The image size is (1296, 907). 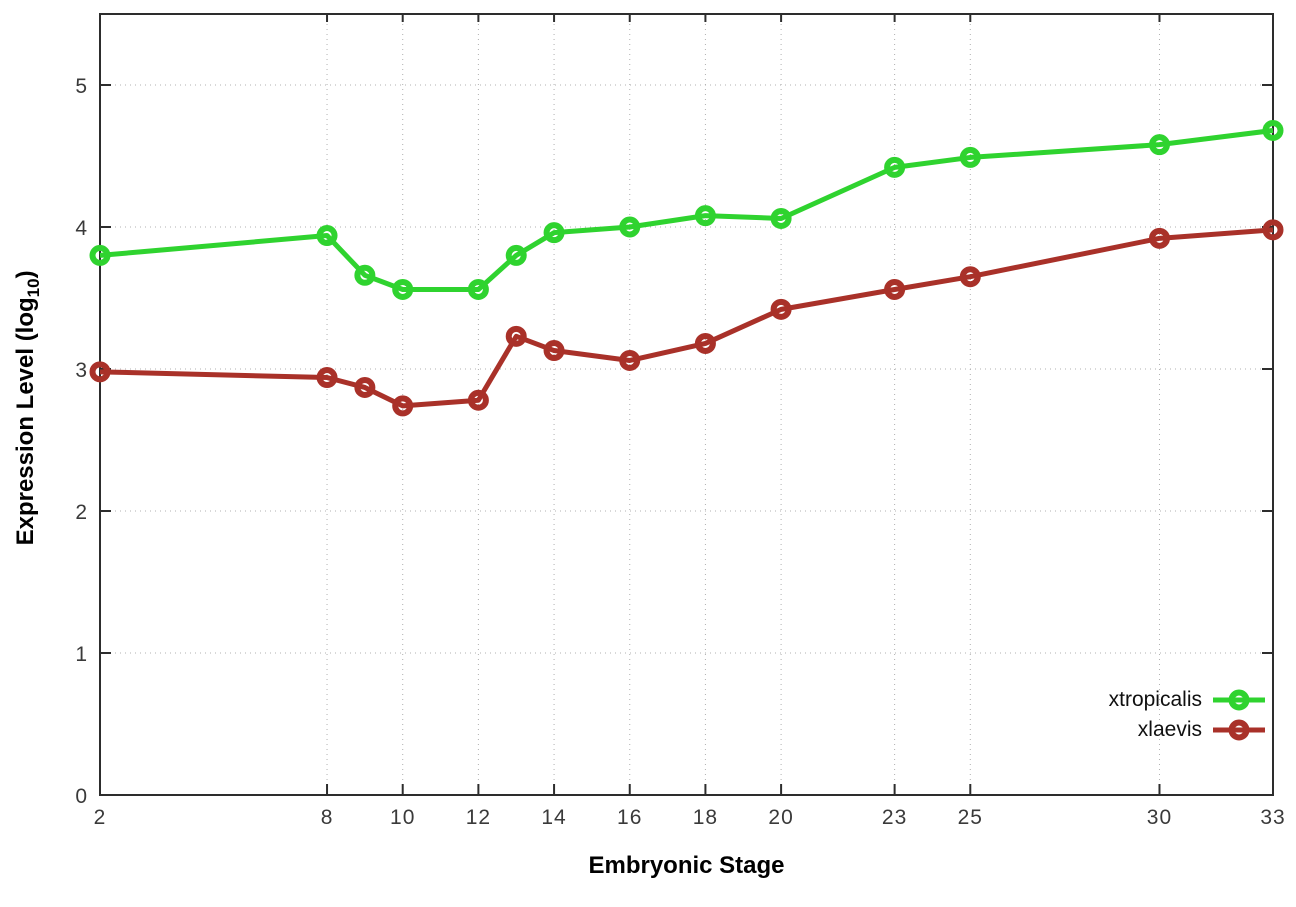 I want to click on x-tick-label: 25, so click(x=970, y=817).